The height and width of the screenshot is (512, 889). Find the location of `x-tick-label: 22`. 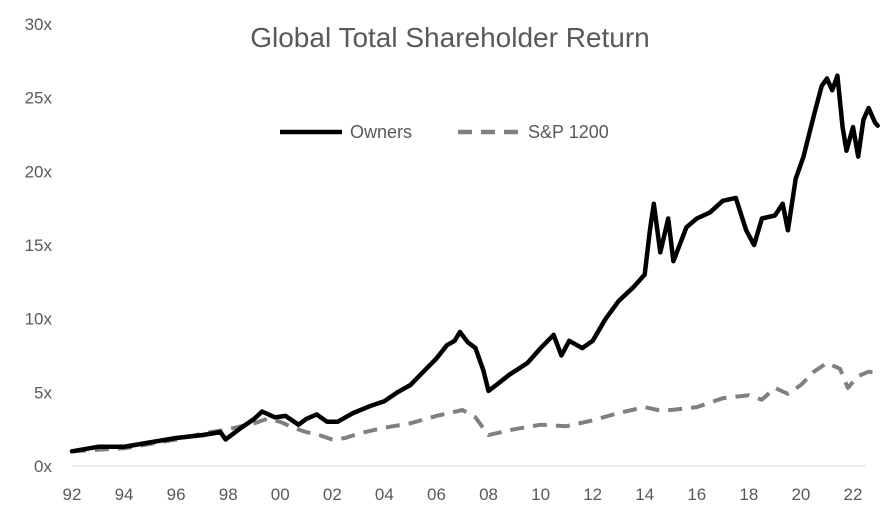

x-tick-label: 22 is located at coordinates (853, 494).